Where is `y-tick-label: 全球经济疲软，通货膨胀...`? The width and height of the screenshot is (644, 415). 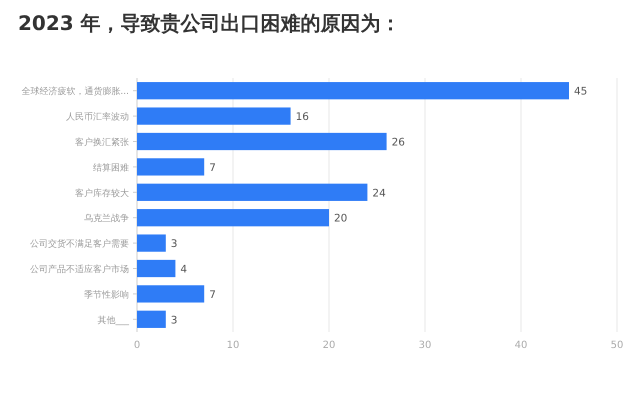 y-tick-label: 全球经济疲软，通货膨胀... is located at coordinates (75, 92).